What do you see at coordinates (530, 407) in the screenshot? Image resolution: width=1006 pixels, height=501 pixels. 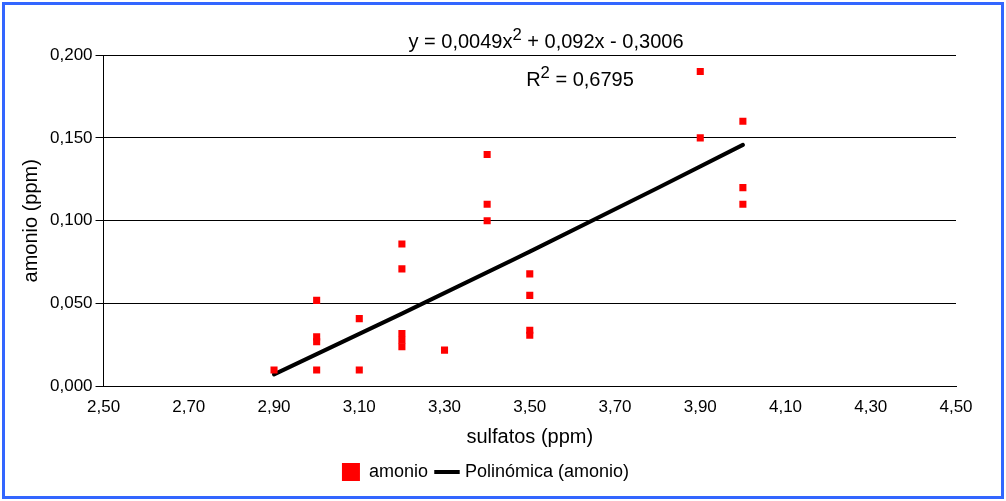 I see `x-tick-label: 3,50` at bounding box center [530, 407].